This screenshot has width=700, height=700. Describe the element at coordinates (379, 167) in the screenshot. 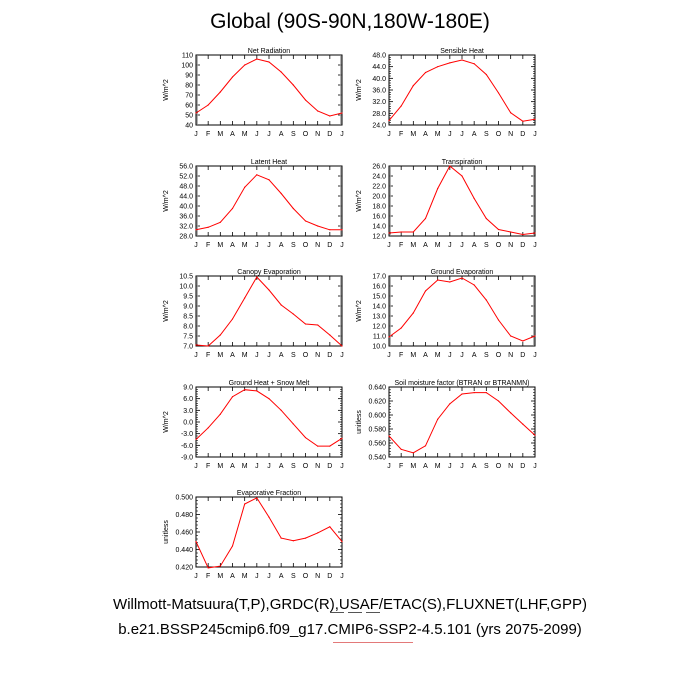

I see `panel-4-ytick-label: 26.0` at that location.